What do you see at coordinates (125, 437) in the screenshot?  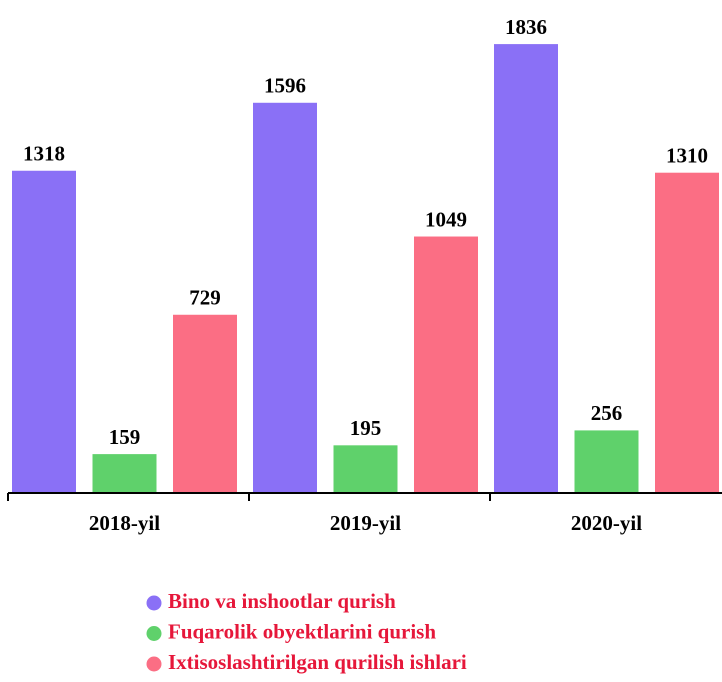 I see `value-label: 159` at bounding box center [125, 437].